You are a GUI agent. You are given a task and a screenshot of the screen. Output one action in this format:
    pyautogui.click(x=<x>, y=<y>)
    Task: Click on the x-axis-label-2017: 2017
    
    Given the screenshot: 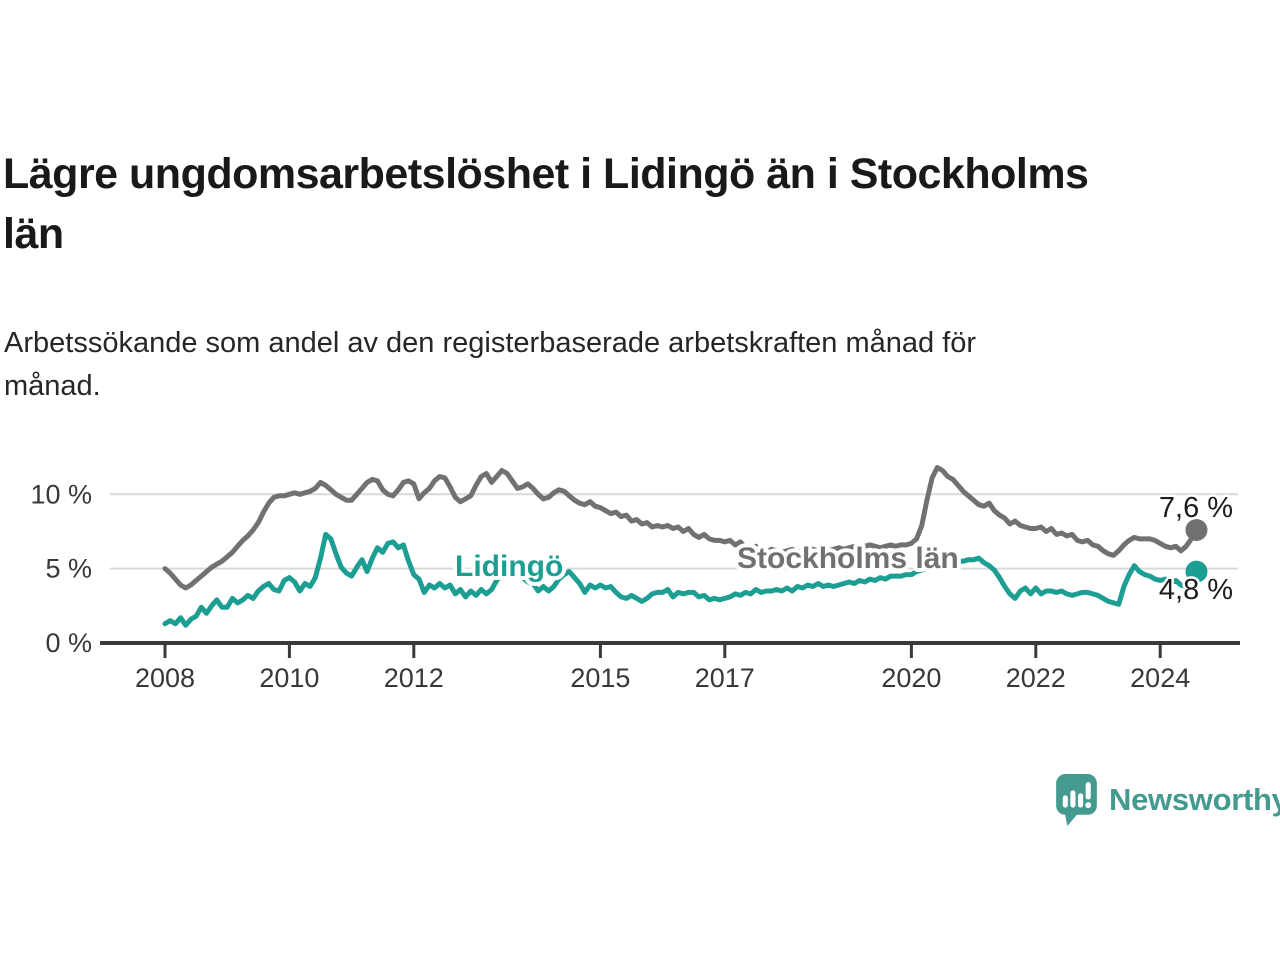 What is the action you would take?
    pyautogui.click(x=725, y=678)
    